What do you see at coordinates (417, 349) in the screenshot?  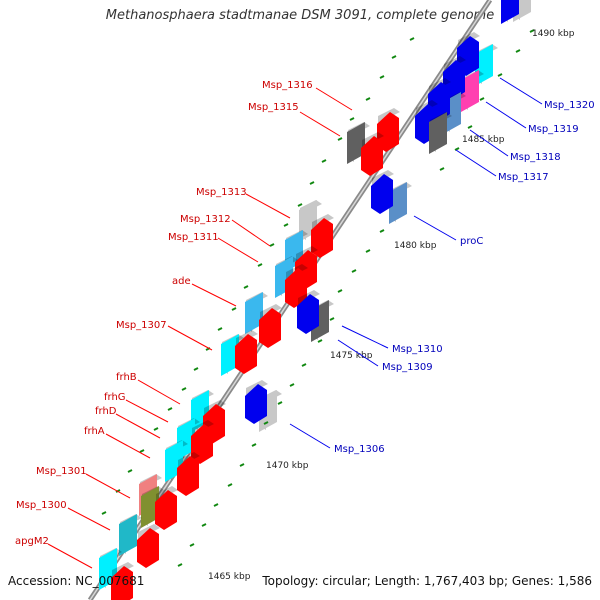 I see `reverse-label-5: Msp_1310` at bounding box center [417, 349].